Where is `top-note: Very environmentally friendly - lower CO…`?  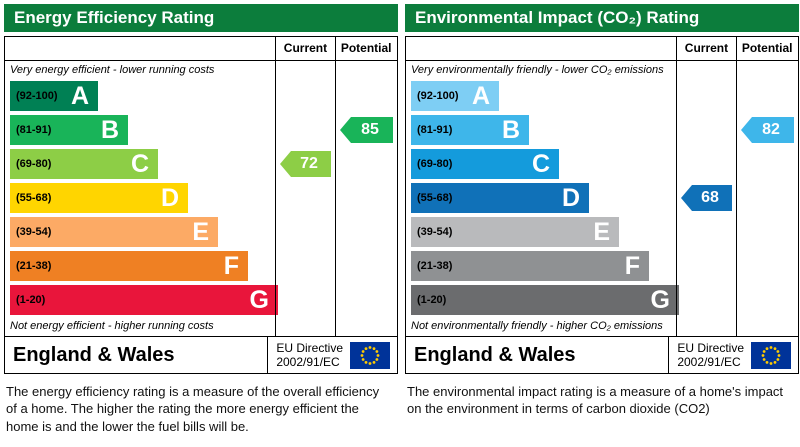
top-note: Very environmentally friendly - lower CO… is located at coordinates (537, 70).